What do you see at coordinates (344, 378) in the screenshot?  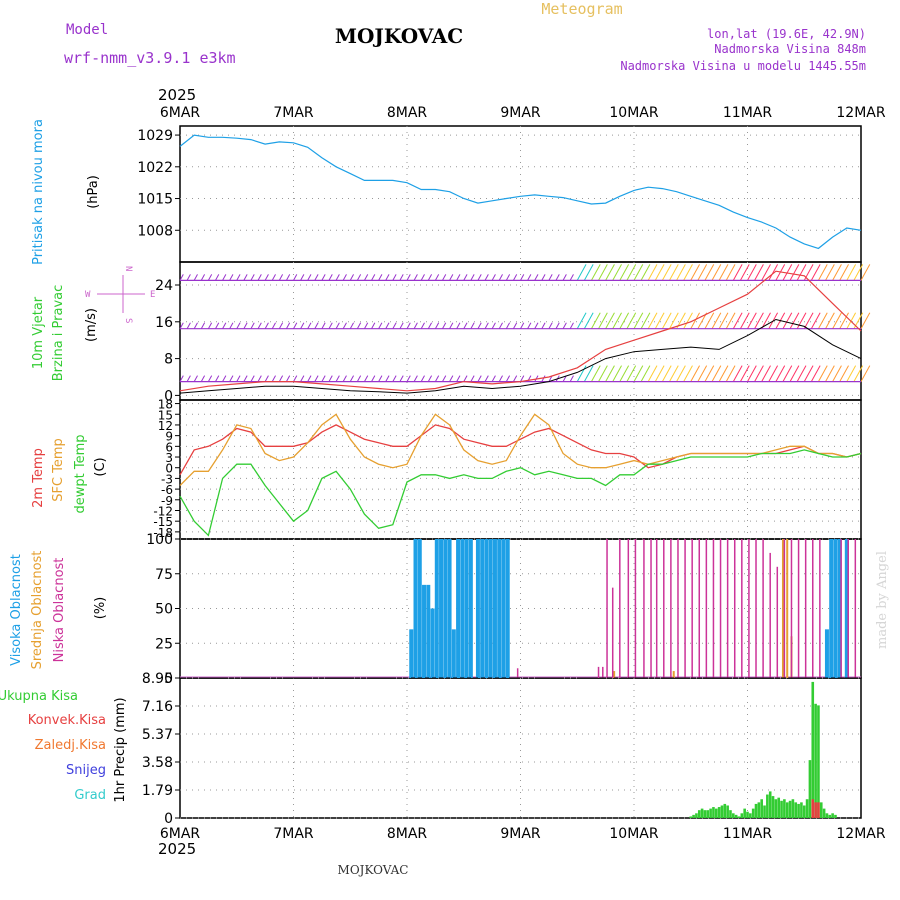 I see `wind-barb-0-11.5` at bounding box center [344, 378].